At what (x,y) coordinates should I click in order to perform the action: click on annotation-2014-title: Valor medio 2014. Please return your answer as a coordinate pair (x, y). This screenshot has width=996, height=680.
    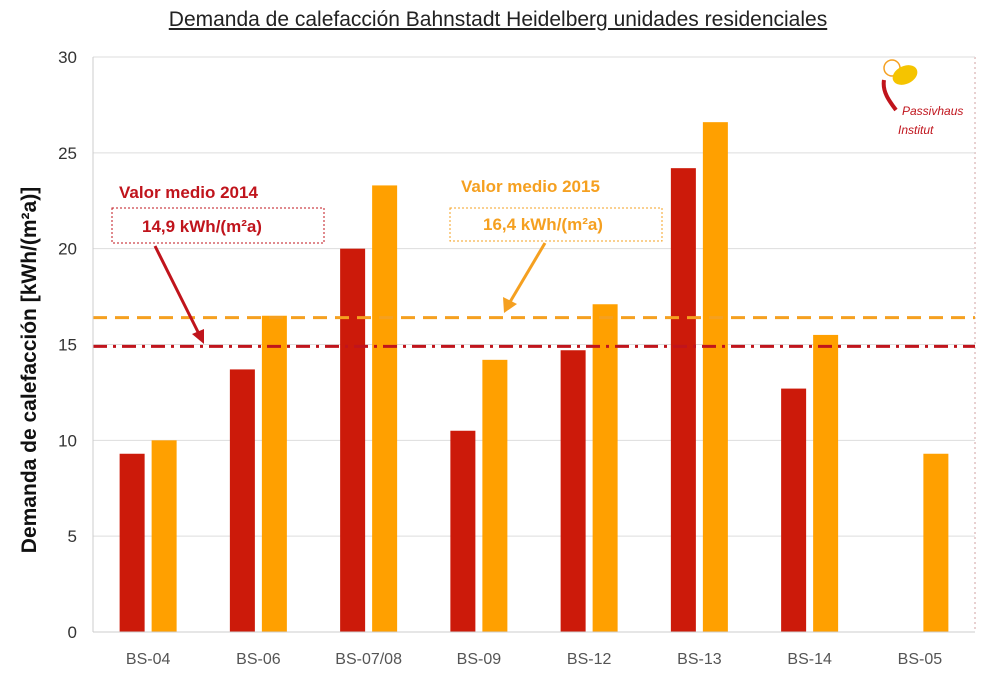
    Looking at the image, I should click on (188, 192).